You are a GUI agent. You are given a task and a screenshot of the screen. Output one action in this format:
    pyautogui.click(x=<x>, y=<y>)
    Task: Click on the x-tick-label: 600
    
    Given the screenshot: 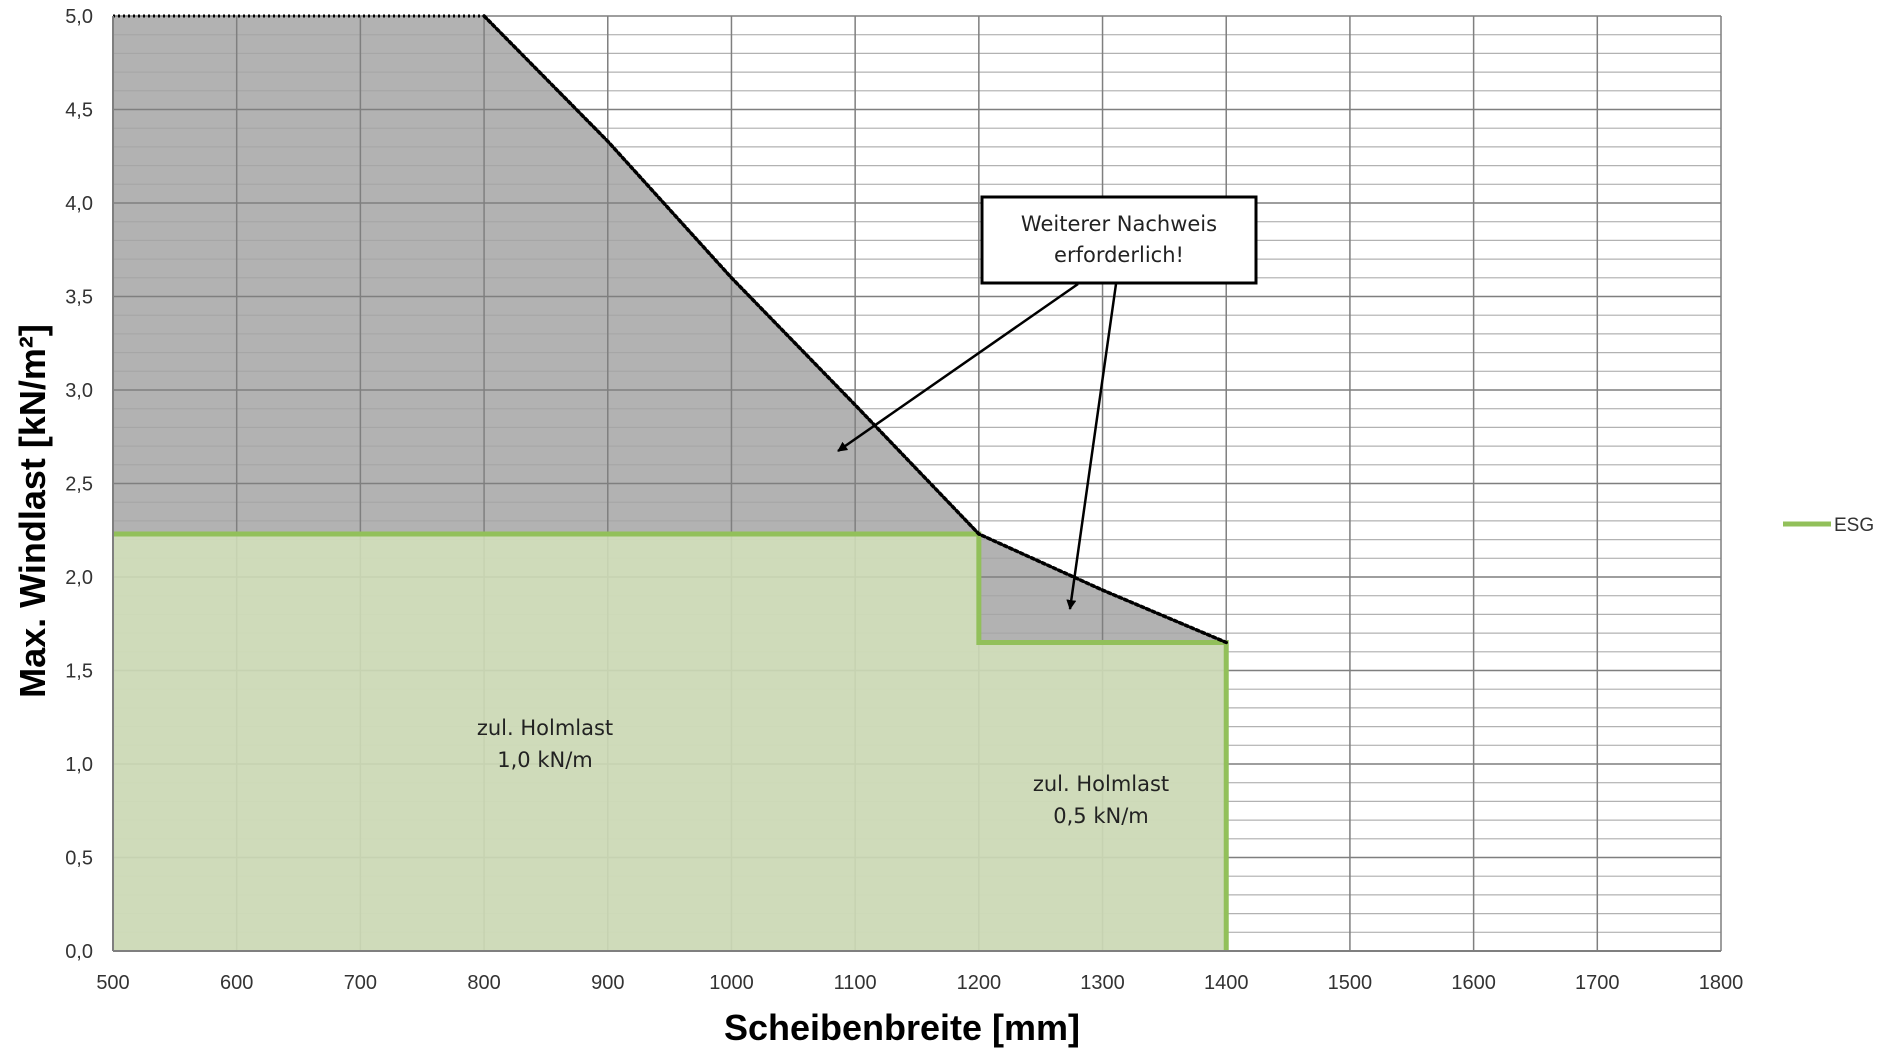 What is the action you would take?
    pyautogui.click(x=236, y=983)
    